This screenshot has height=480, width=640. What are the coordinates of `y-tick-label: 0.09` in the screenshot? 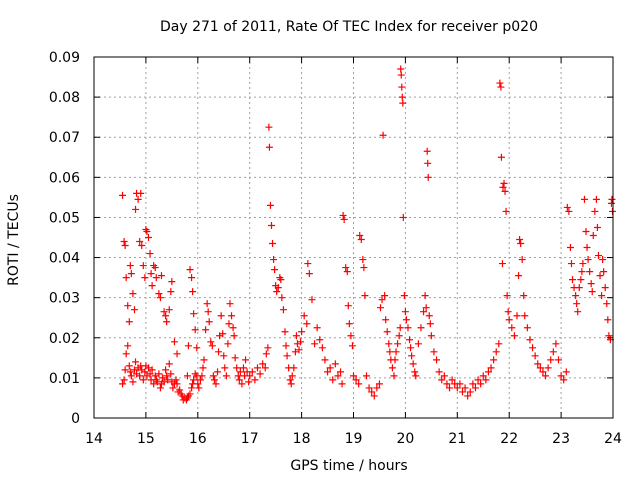 It's located at (64, 58).